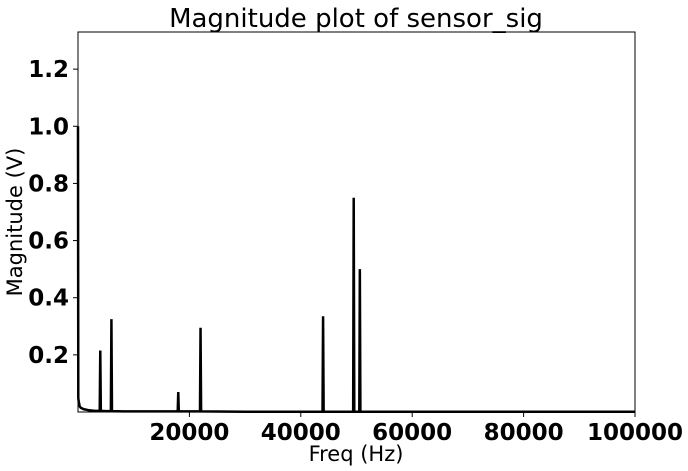 Image resolution: width=688 pixels, height=471 pixels. I want to click on y-tick-label: 1.0, so click(48, 127).